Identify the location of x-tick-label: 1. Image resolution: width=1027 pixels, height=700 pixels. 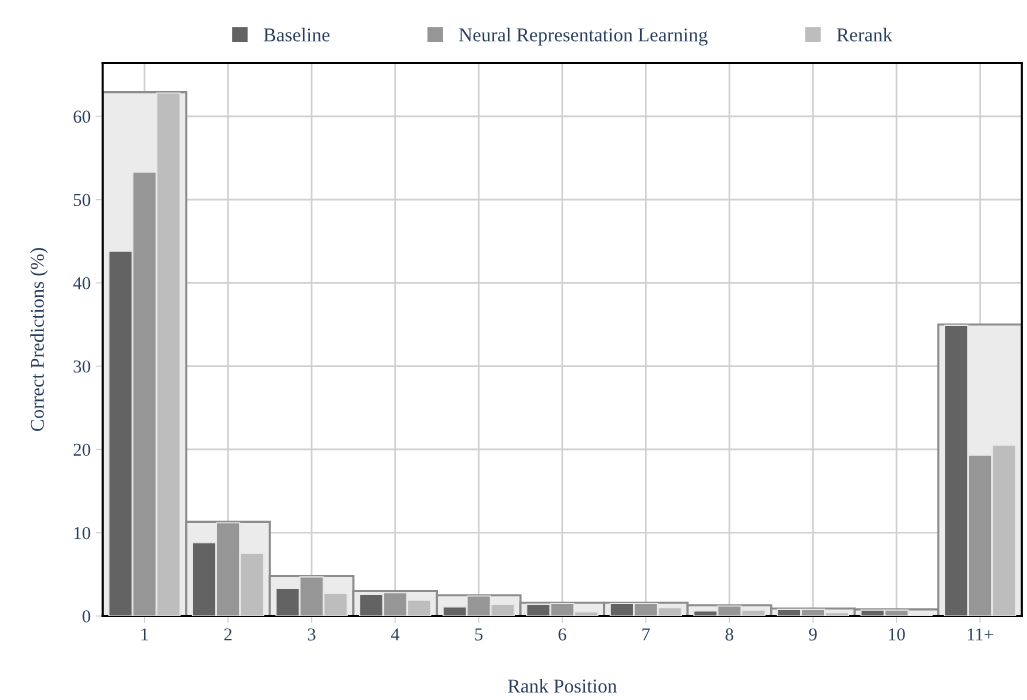
(144, 634).